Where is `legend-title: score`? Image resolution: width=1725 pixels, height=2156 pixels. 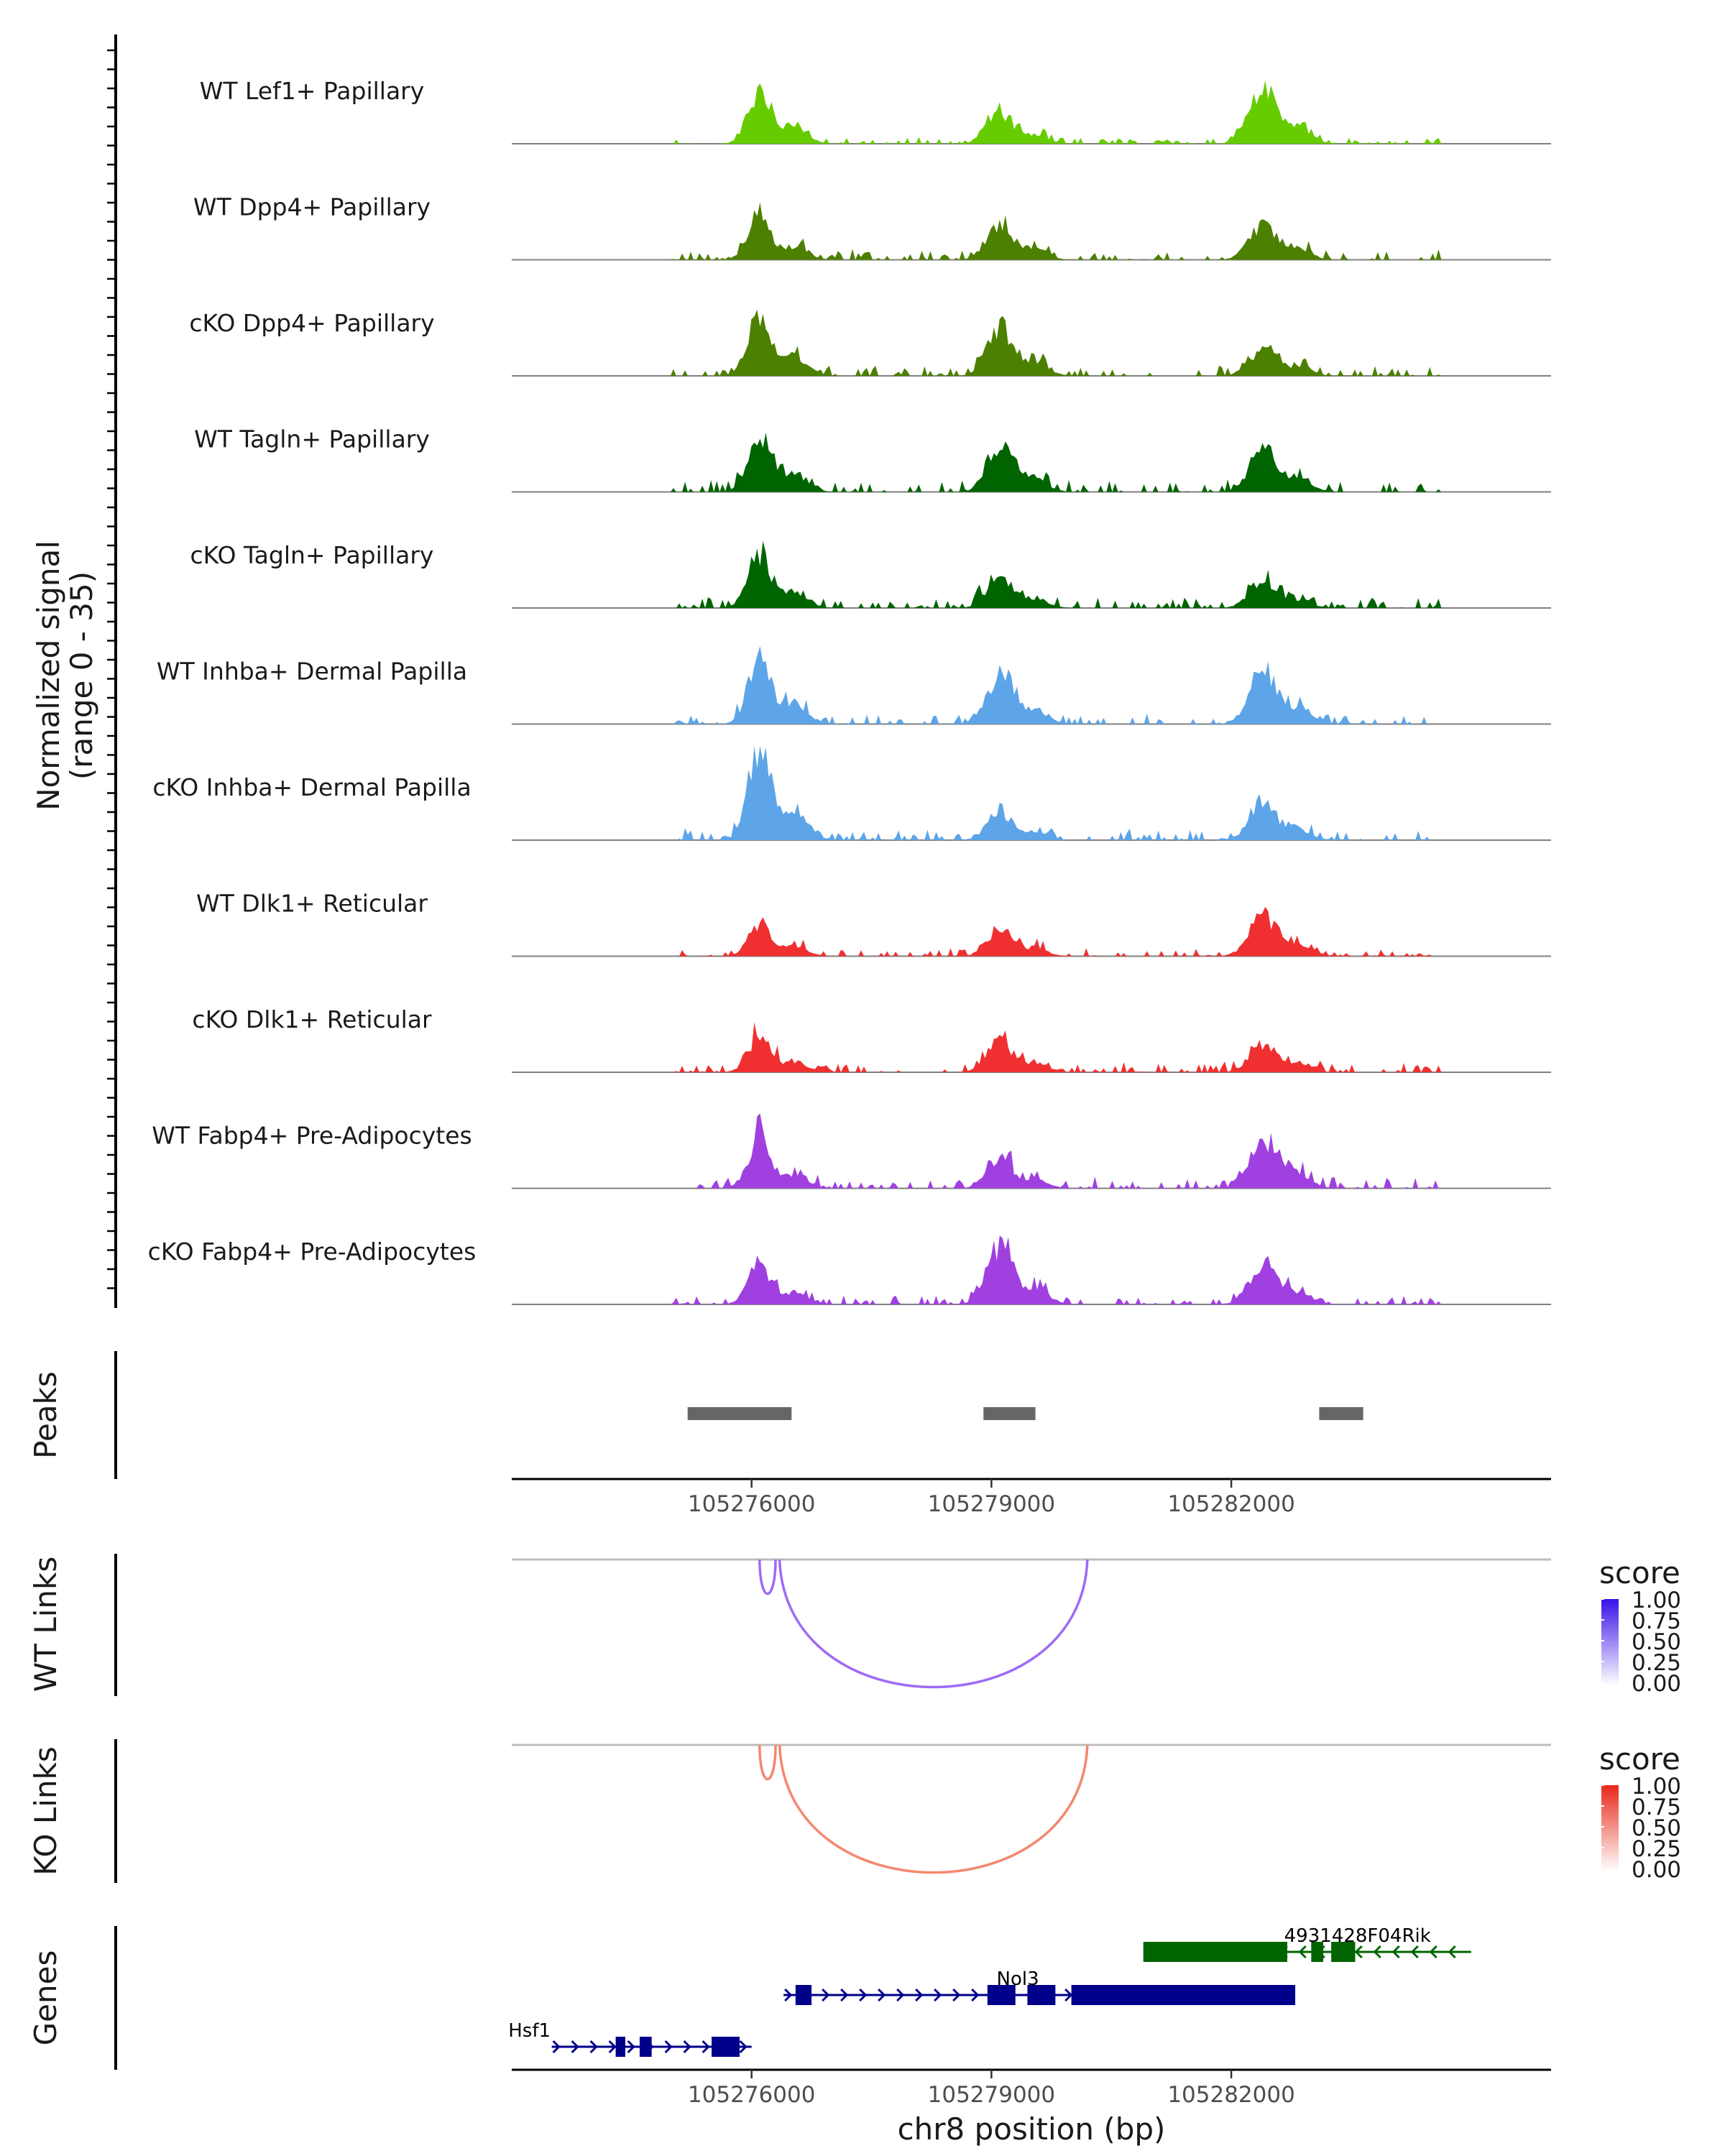 legend-title: score is located at coordinates (1639, 1759).